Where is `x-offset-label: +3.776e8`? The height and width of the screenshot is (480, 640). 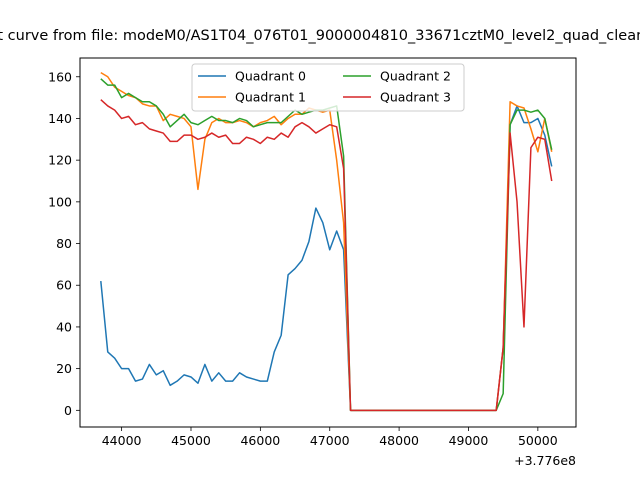 x-offset-label: +3.776e8 is located at coordinates (545, 460).